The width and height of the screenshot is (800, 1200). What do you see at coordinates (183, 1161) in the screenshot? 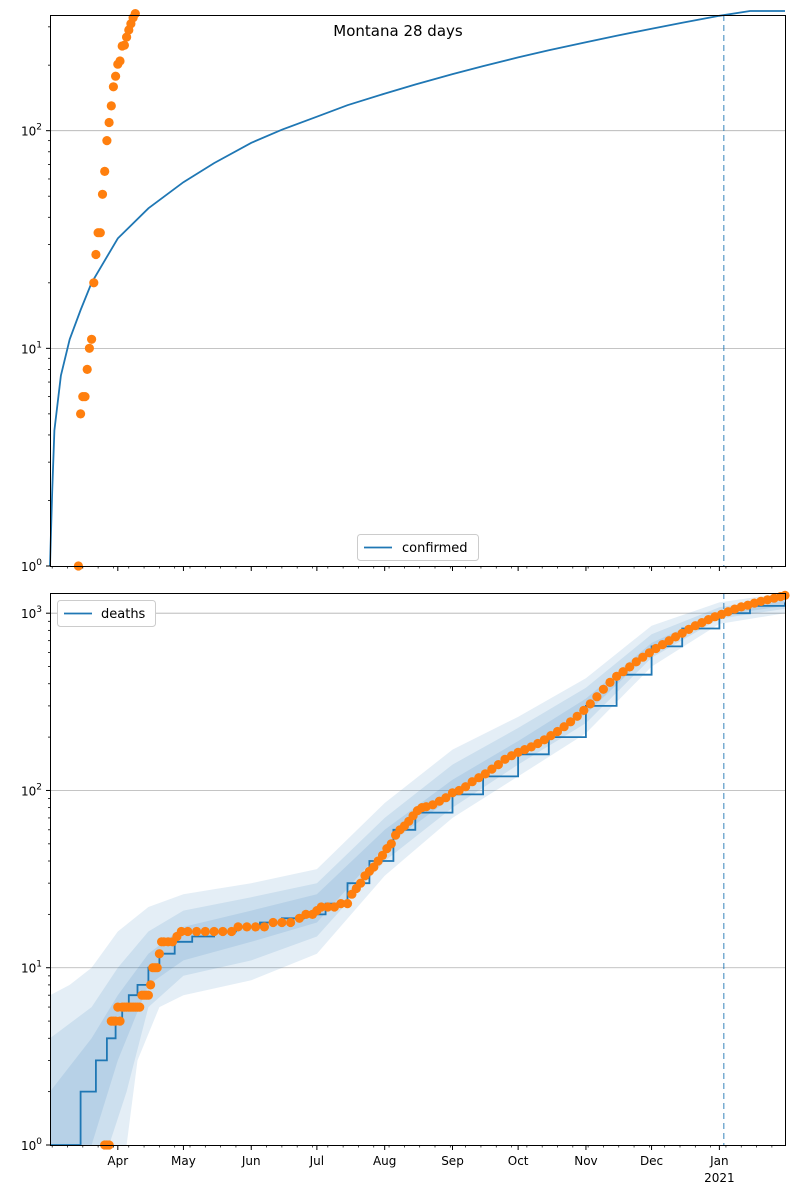
I see `x-tick-label: May` at bounding box center [183, 1161].